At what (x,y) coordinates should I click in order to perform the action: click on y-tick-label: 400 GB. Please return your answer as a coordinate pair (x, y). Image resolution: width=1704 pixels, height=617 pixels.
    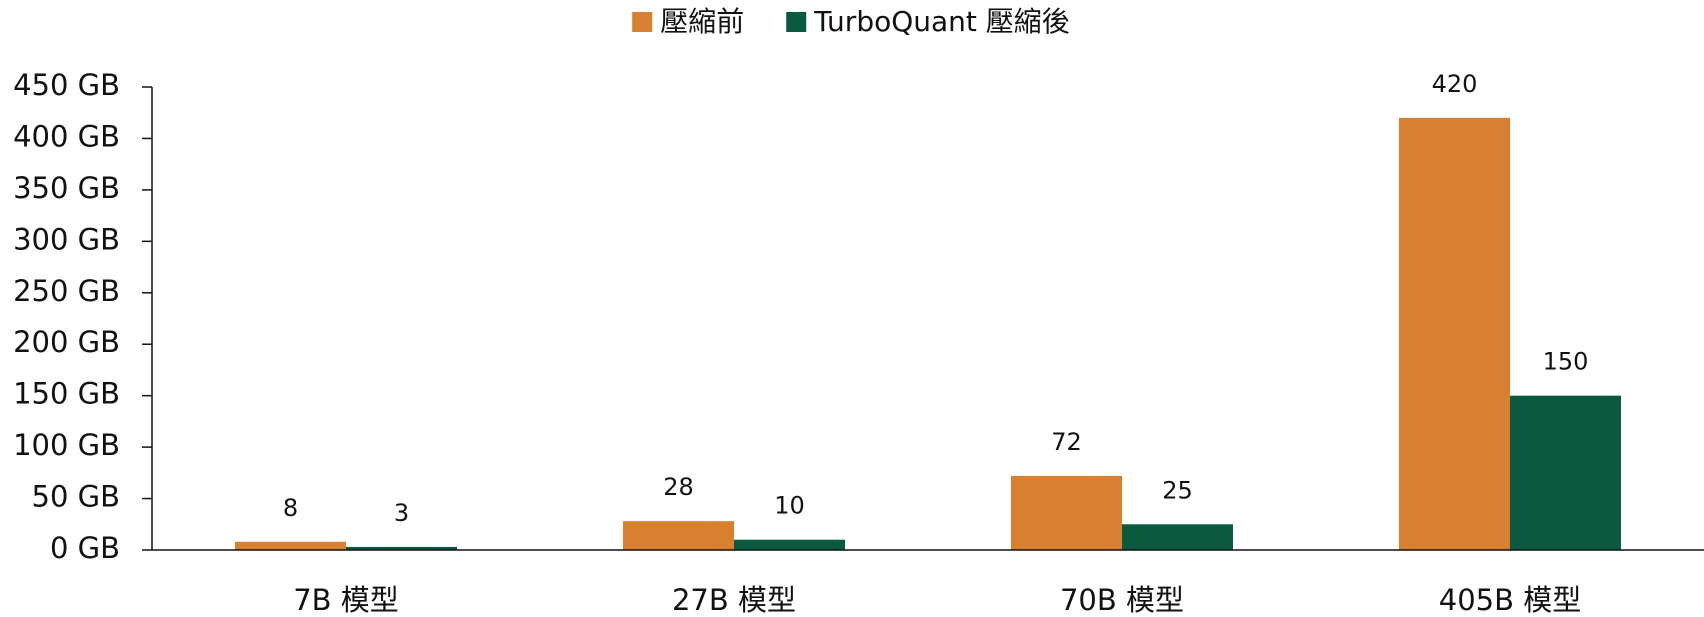
    Looking at the image, I should click on (66, 136).